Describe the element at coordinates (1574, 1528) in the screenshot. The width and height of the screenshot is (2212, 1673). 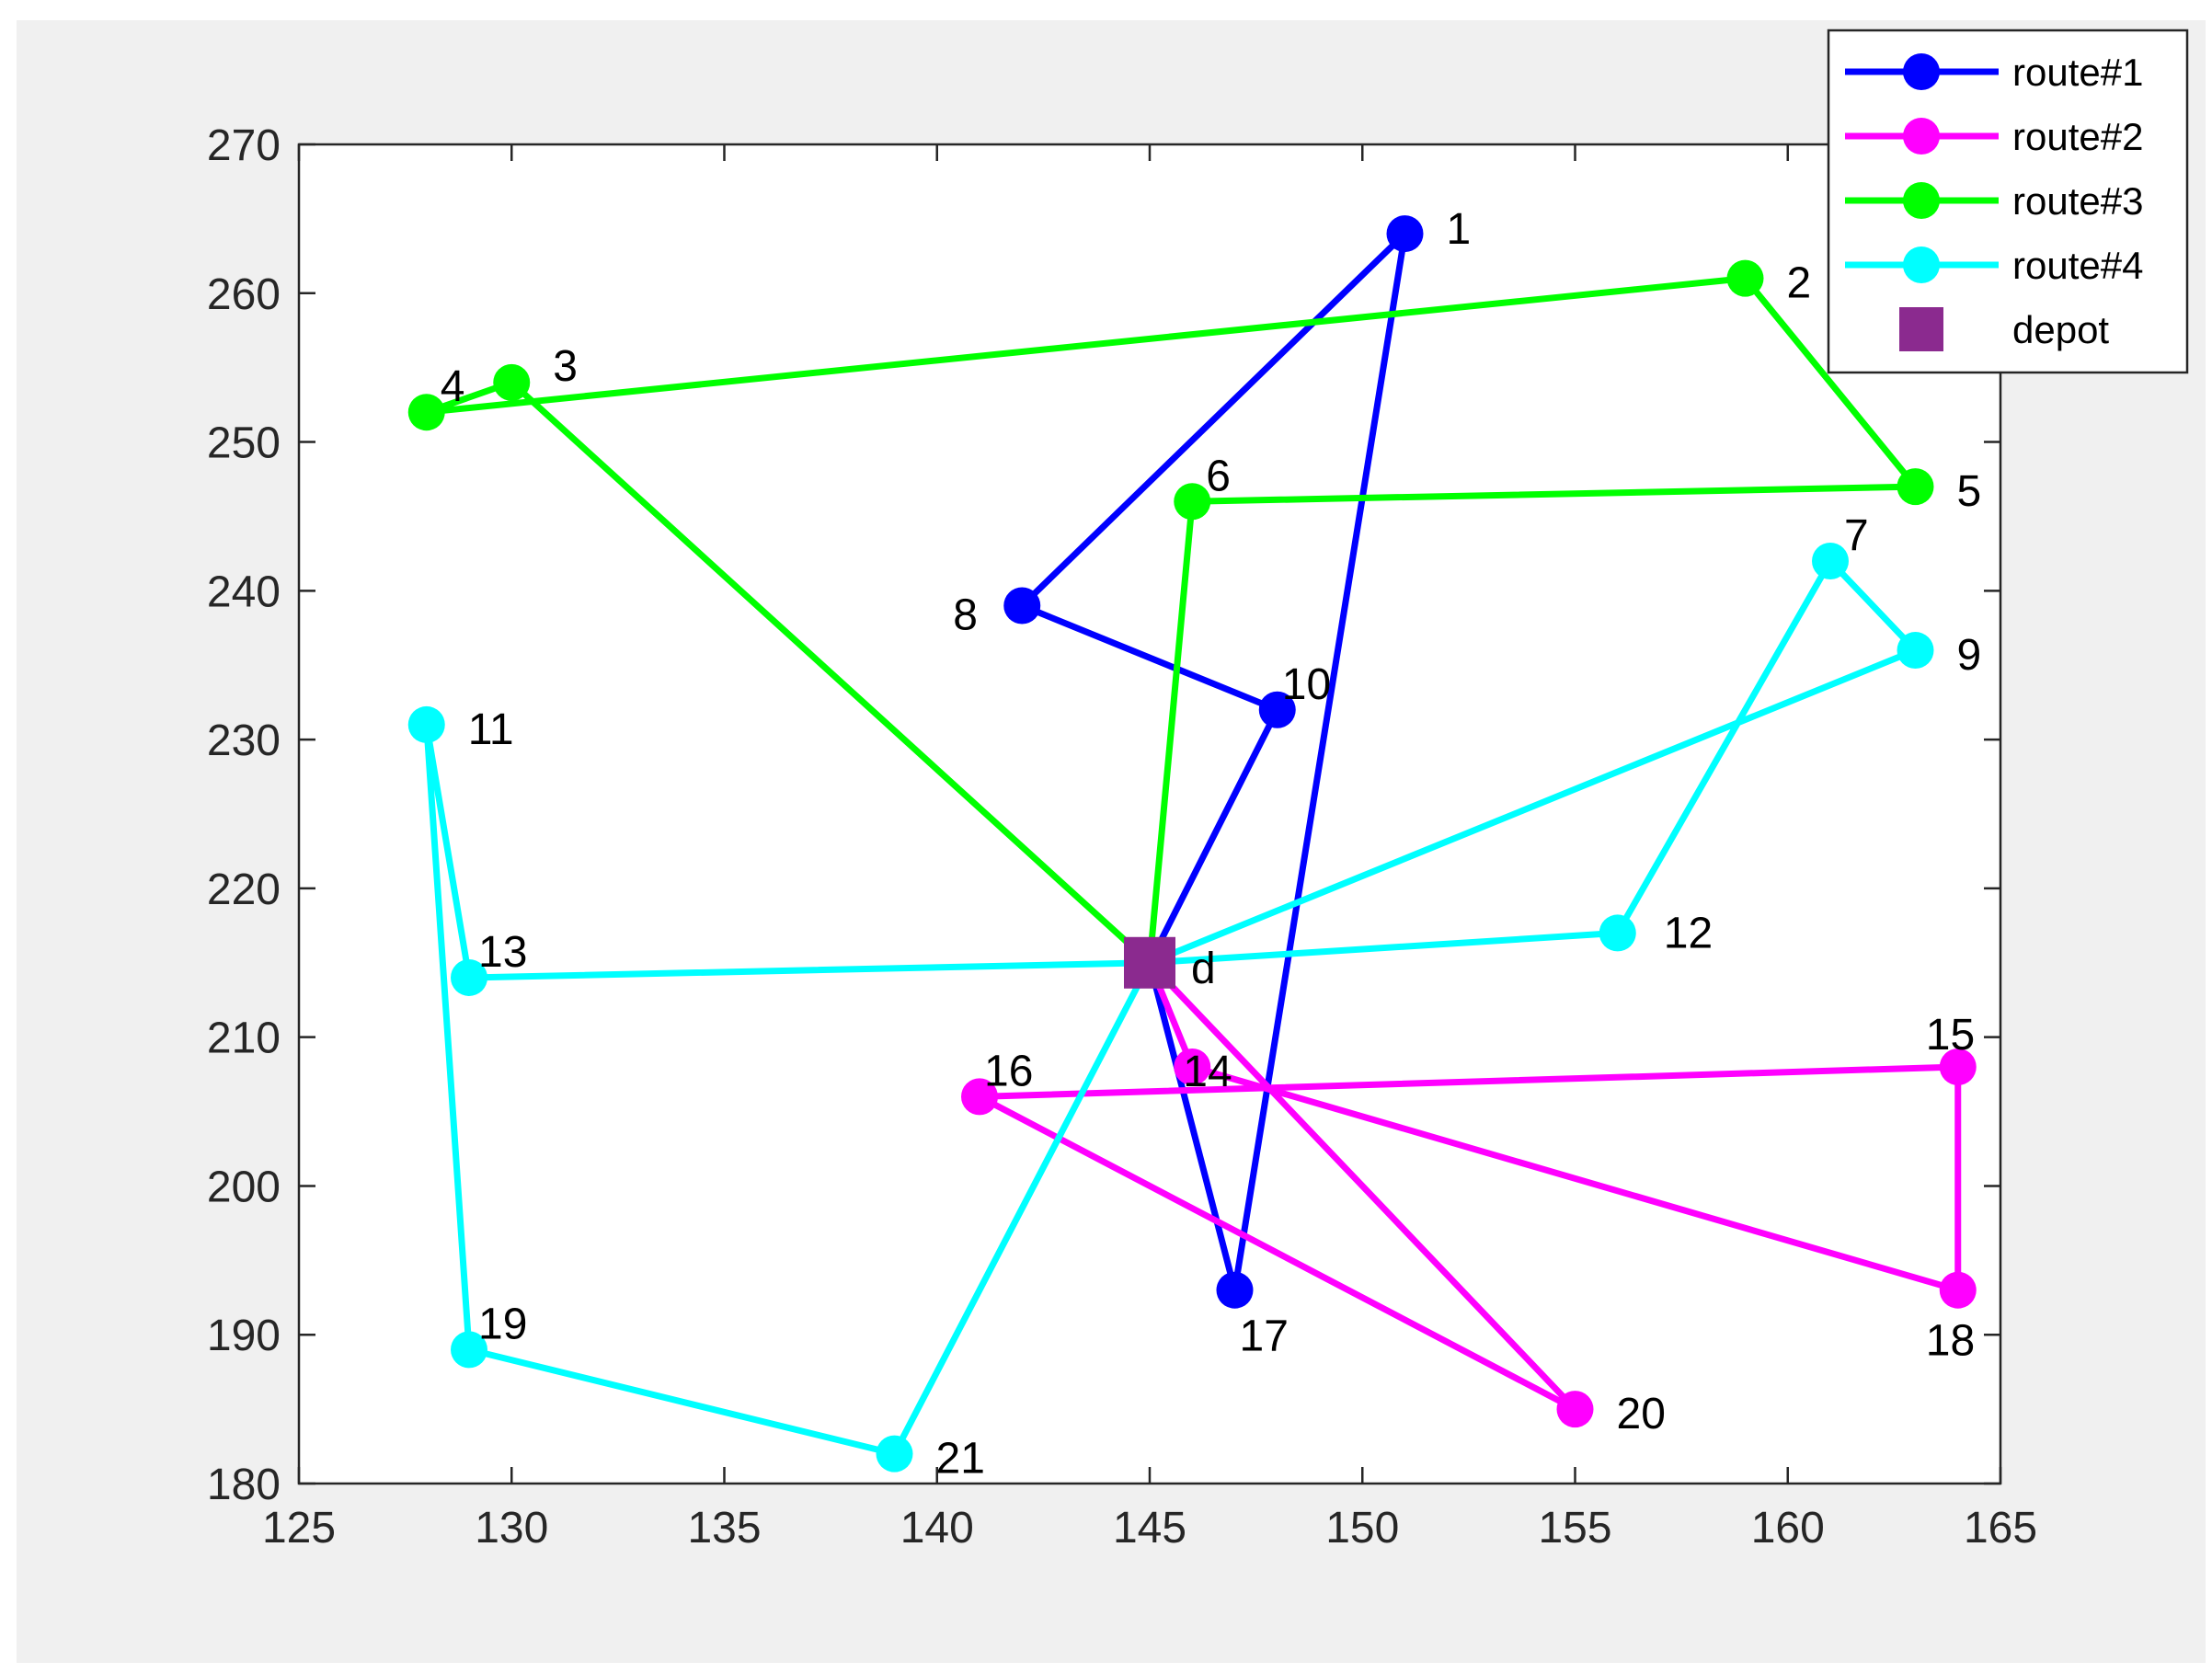
I see `x-tick-label: 155` at that location.